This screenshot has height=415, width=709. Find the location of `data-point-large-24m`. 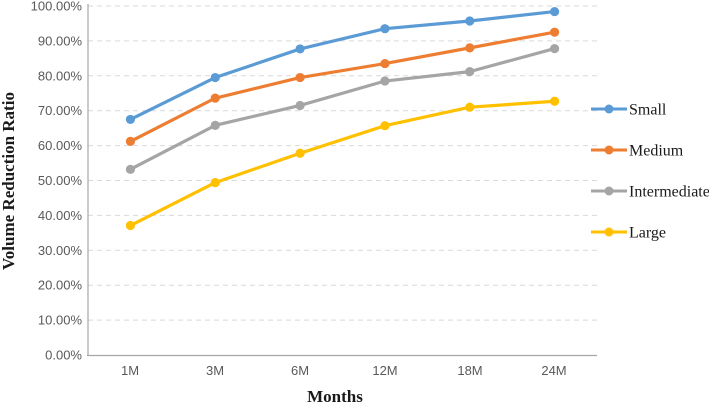

data-point-large-24m is located at coordinates (554, 101).